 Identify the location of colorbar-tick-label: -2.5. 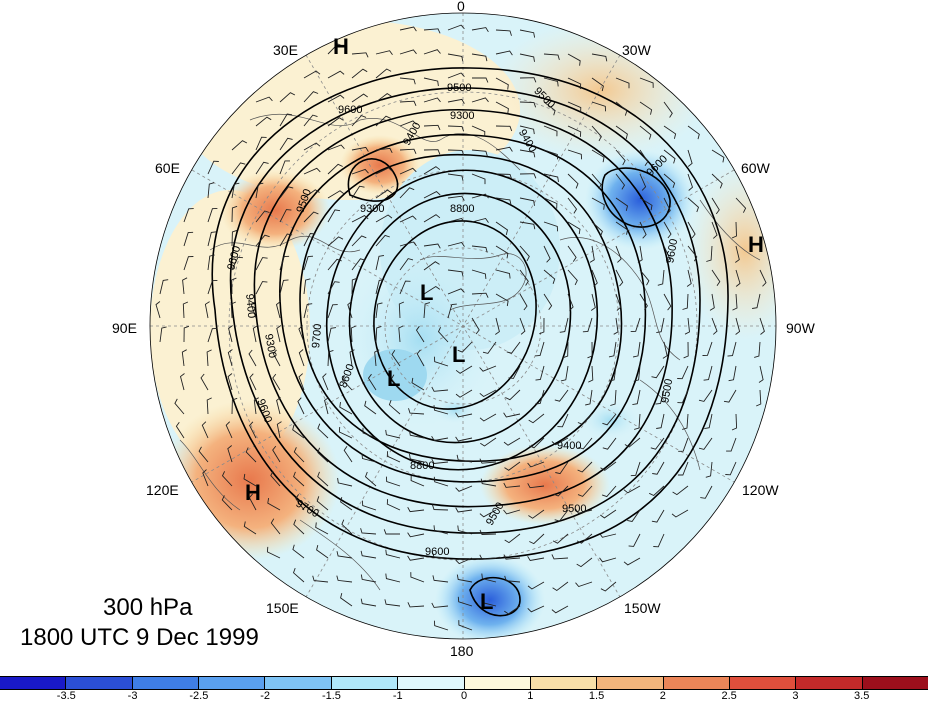
(199, 696).